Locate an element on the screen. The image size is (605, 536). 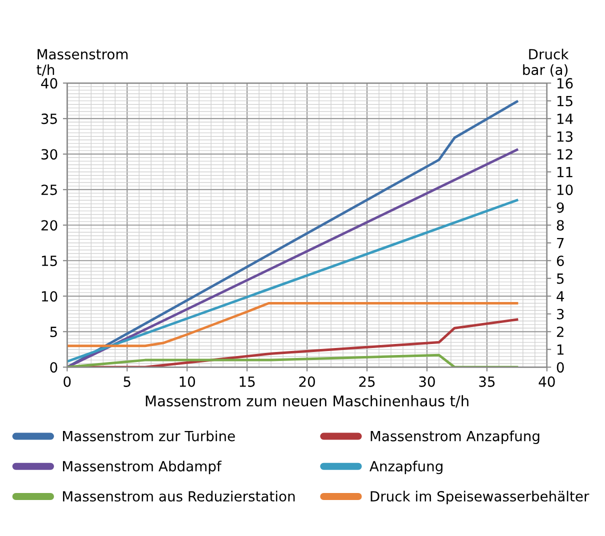
x-tick-label: 15 is located at coordinates (247, 381).